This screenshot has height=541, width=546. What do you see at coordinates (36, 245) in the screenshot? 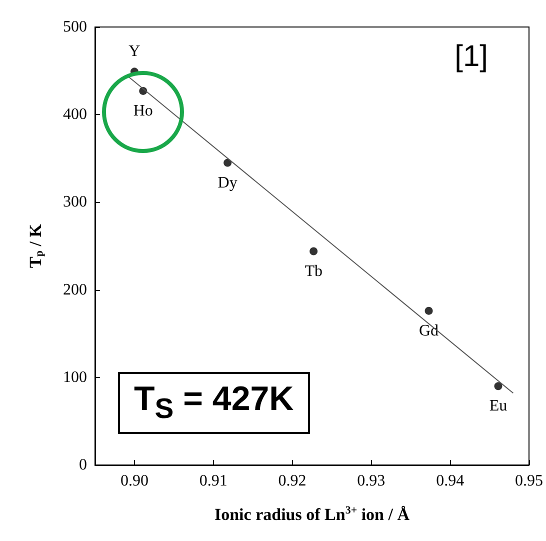
I see `y-axis-title: Tp / K` at bounding box center [36, 245].